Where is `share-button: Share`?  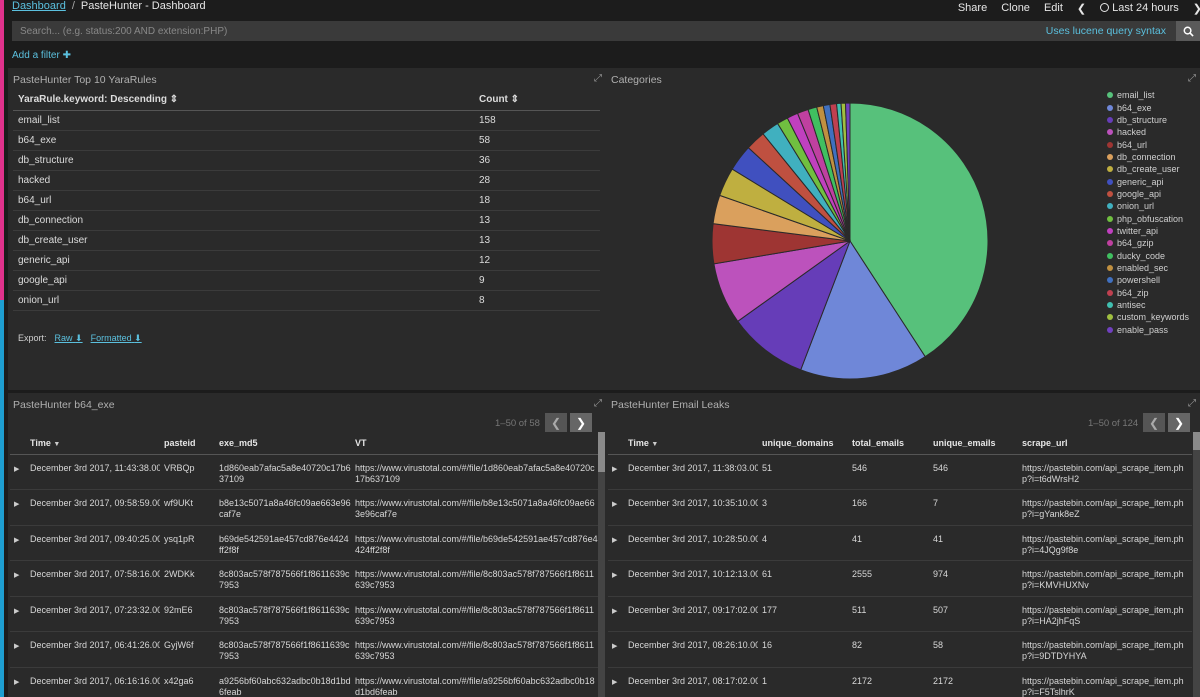
share-button: Share is located at coordinates (972, 8).